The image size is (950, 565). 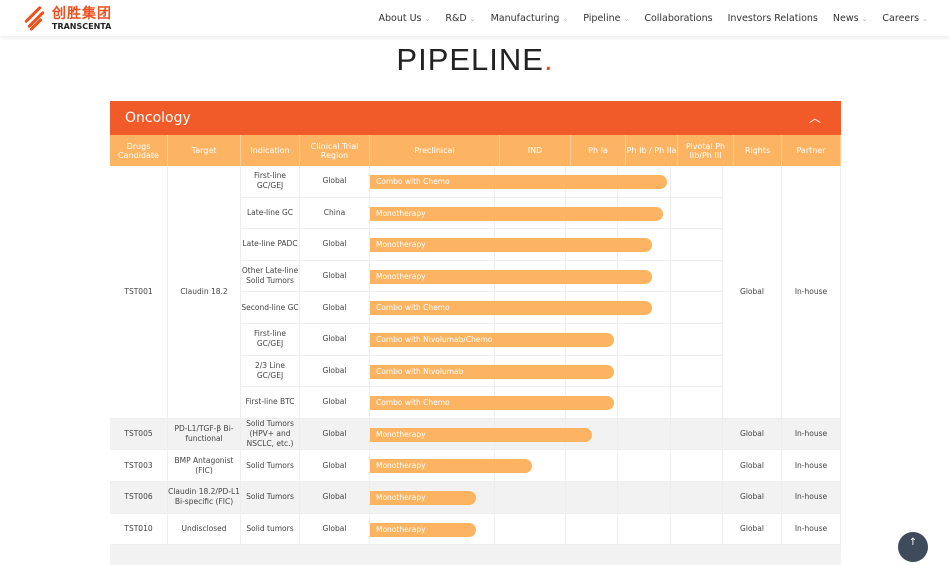 What do you see at coordinates (82, 13) in the screenshot?
I see `logo-cn: 创胜集团` at bounding box center [82, 13].